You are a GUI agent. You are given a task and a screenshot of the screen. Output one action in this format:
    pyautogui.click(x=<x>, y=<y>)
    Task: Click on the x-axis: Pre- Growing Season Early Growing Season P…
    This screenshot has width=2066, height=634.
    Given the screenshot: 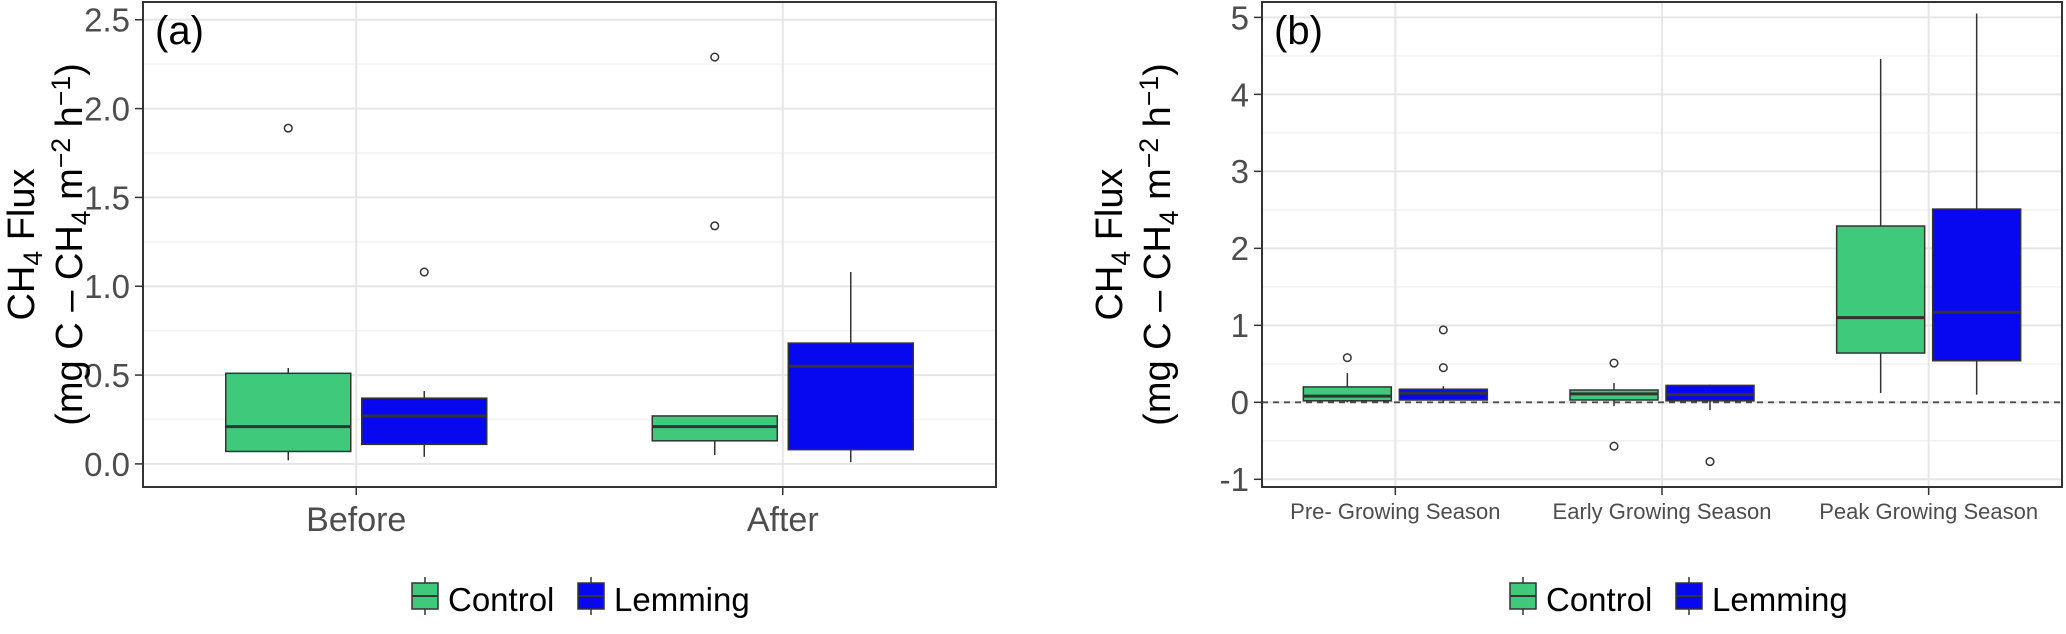 What is the action you would take?
    pyautogui.click(x=1664, y=505)
    